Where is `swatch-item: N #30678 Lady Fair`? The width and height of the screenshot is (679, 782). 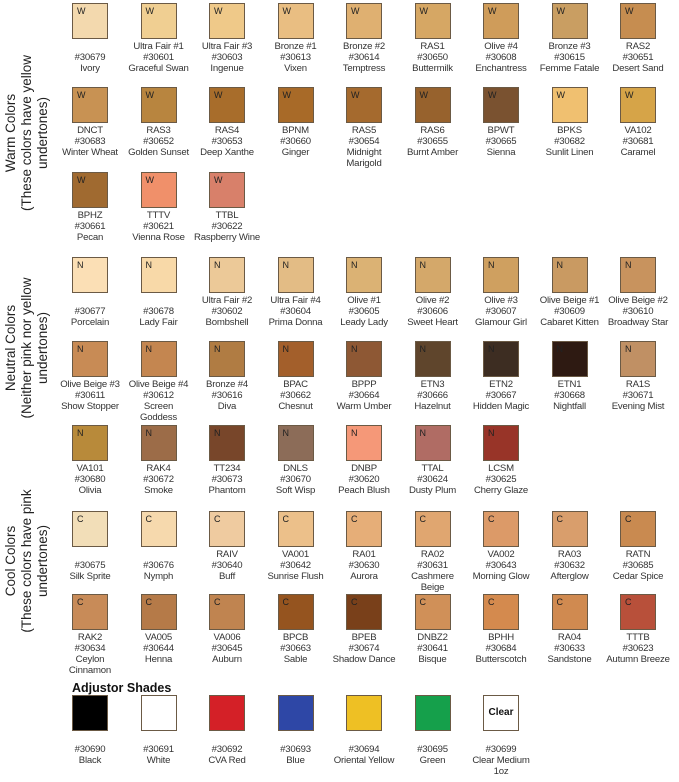
swatch-item: N #30678 Lady Fair is located at coordinates (159, 292).